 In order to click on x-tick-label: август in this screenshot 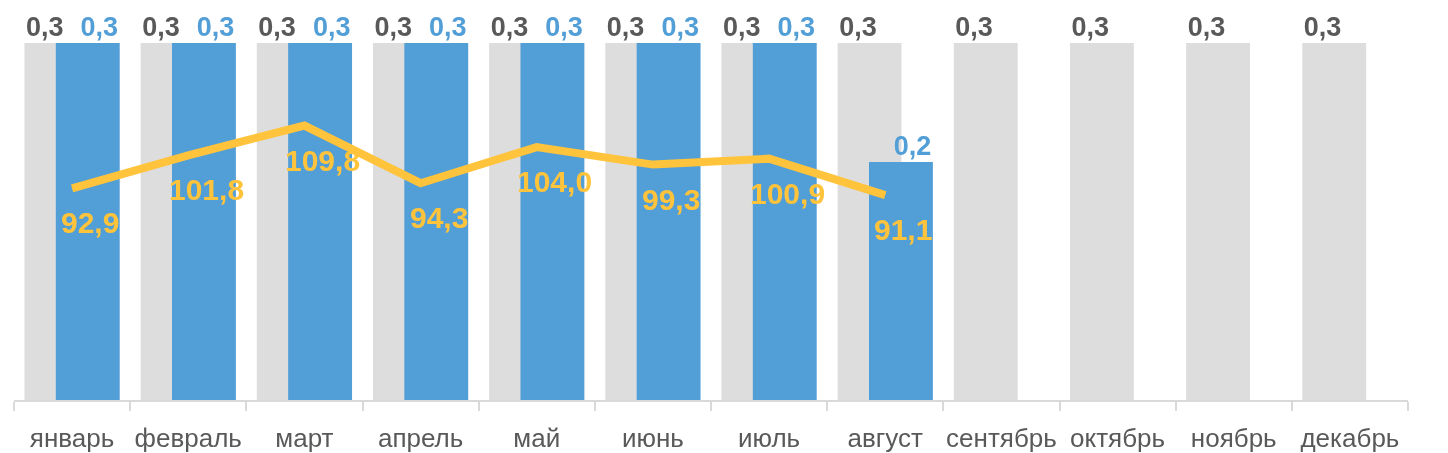, I will do `click(885, 437)`.